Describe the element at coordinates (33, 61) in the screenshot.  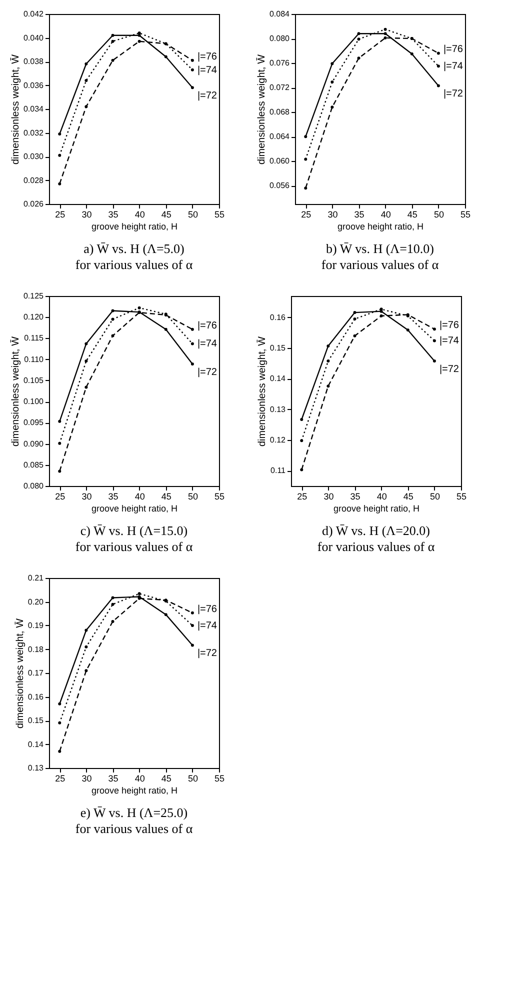
I see `y-tick-label: 0.038` at that location.